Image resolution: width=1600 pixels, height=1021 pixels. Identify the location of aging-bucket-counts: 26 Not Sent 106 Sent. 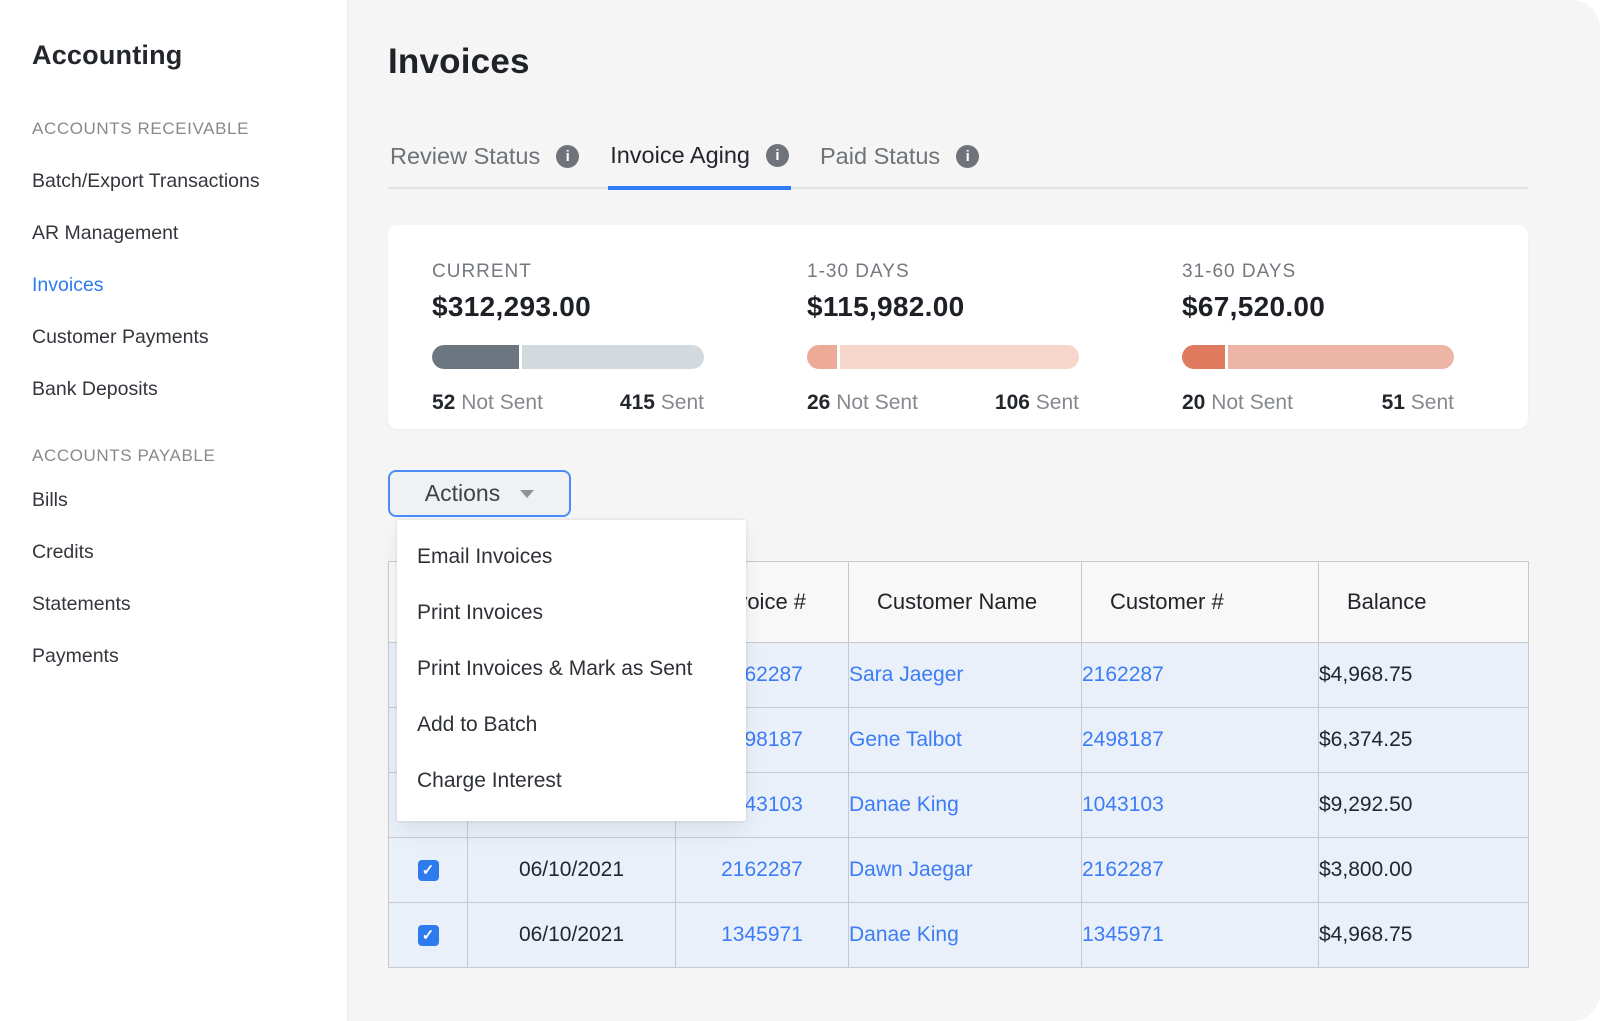
(943, 403).